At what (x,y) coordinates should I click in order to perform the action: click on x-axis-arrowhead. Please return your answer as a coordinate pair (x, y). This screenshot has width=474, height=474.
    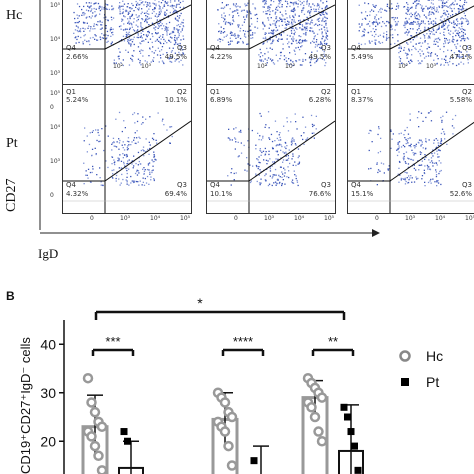
    Looking at the image, I should click on (376, 233).